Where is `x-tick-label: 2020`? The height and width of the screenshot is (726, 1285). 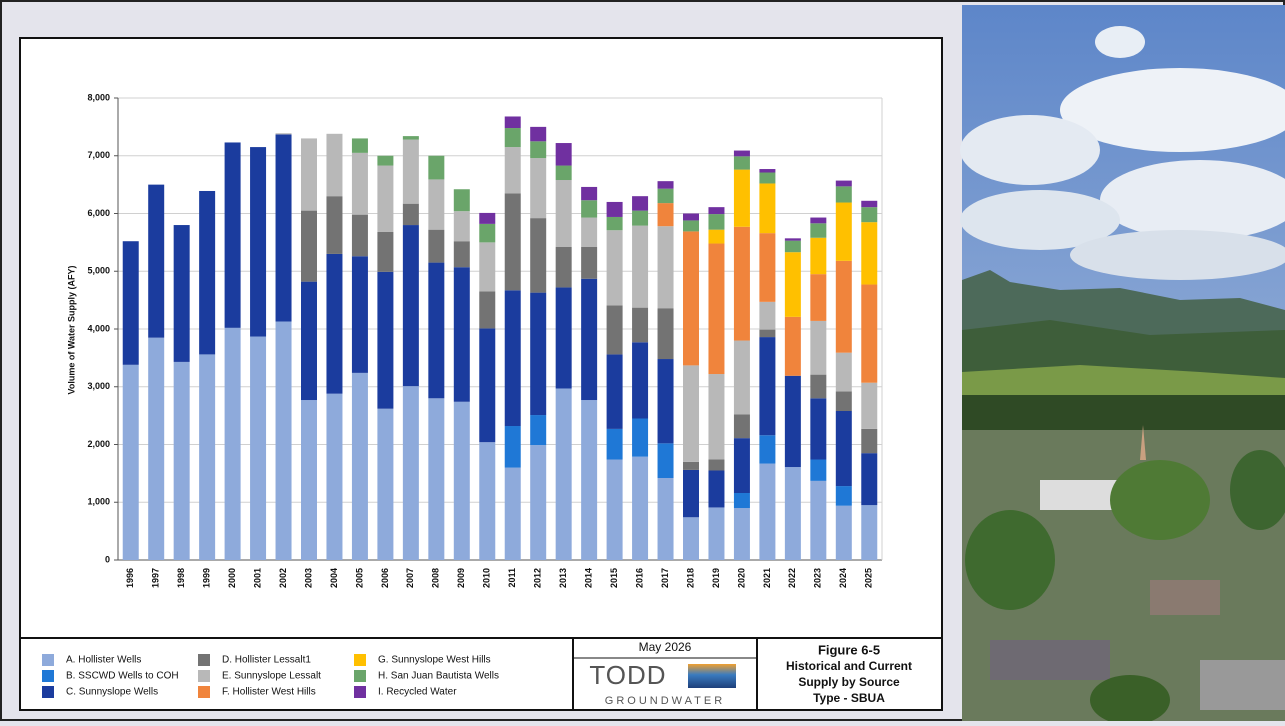 x-tick-label: 2020 is located at coordinates (741, 578).